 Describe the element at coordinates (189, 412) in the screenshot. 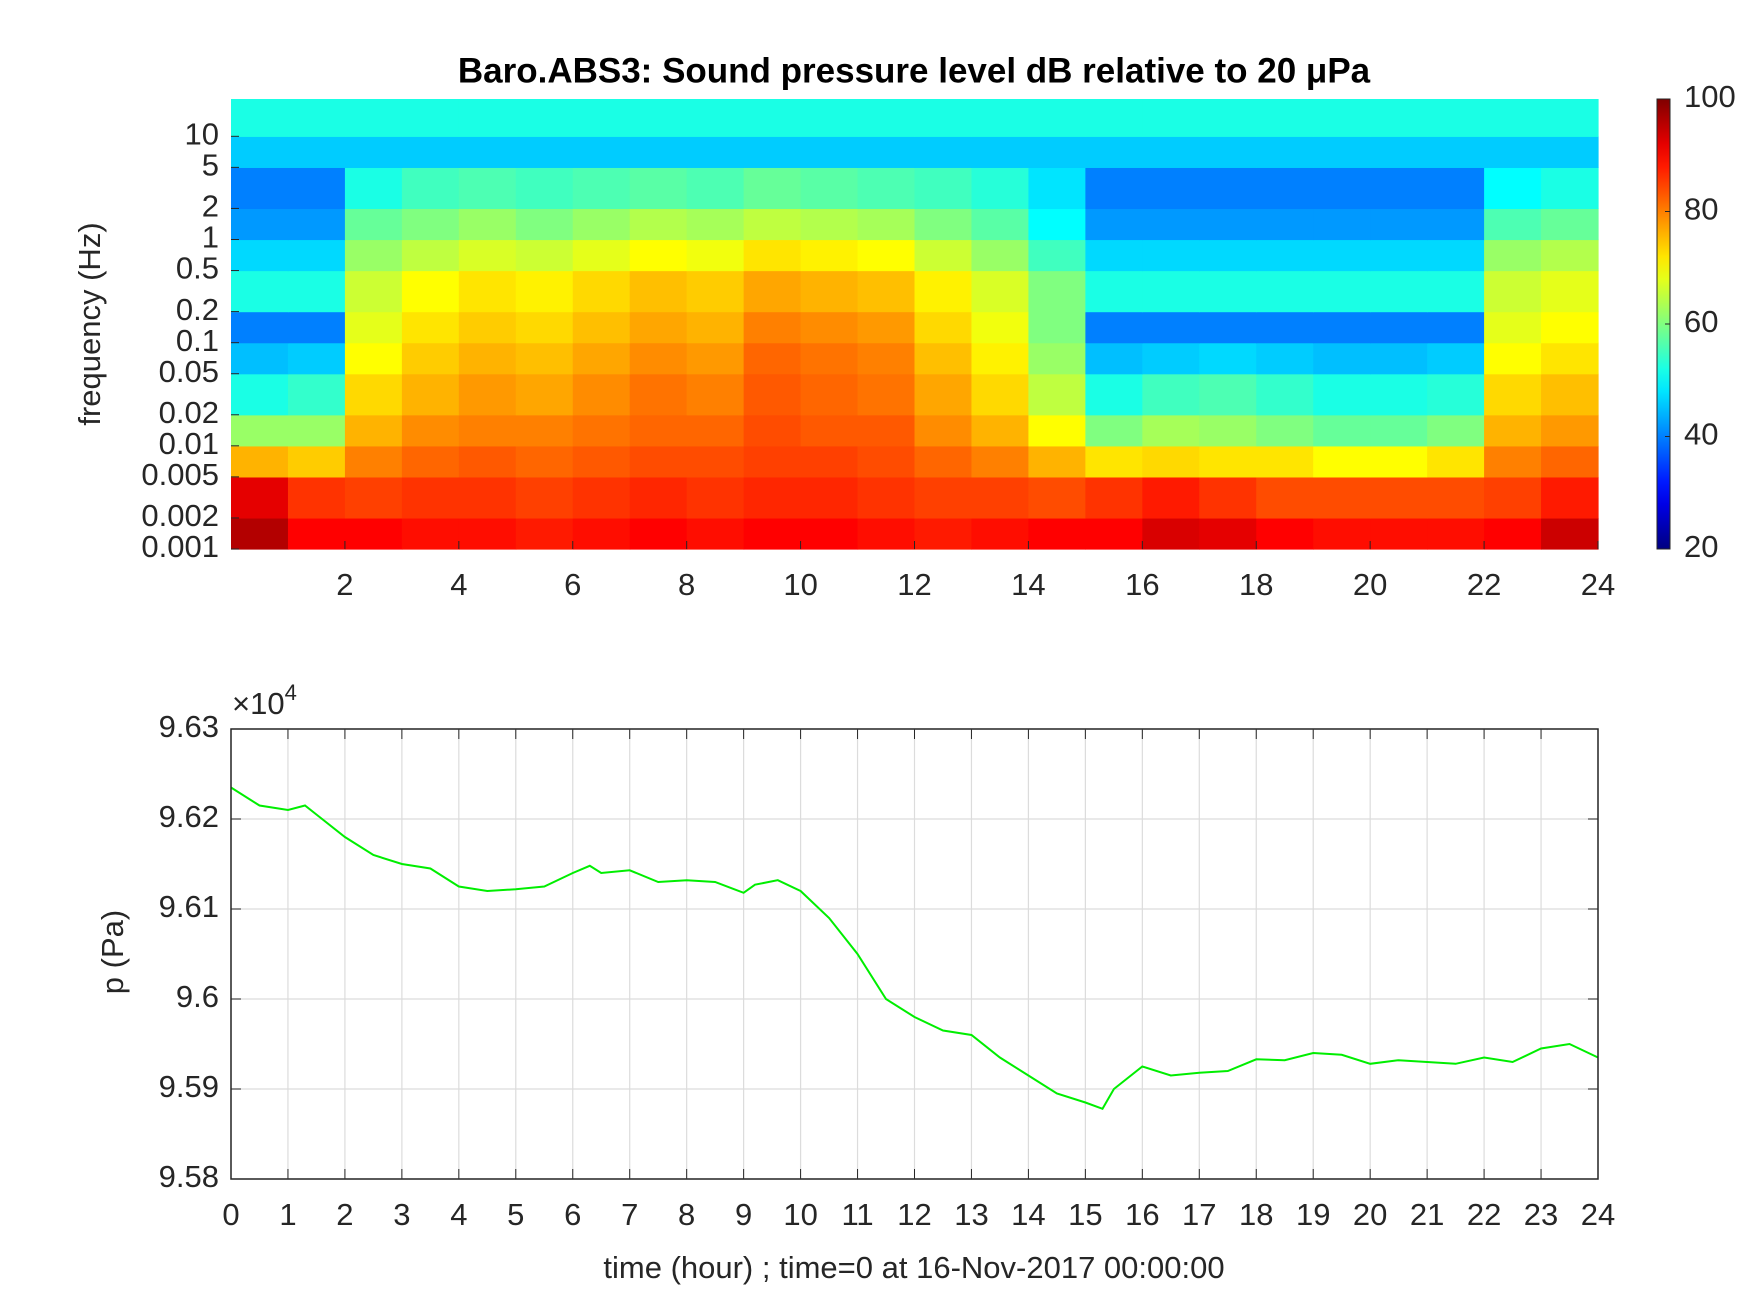

I see `y-tick-label: 0.02` at that location.